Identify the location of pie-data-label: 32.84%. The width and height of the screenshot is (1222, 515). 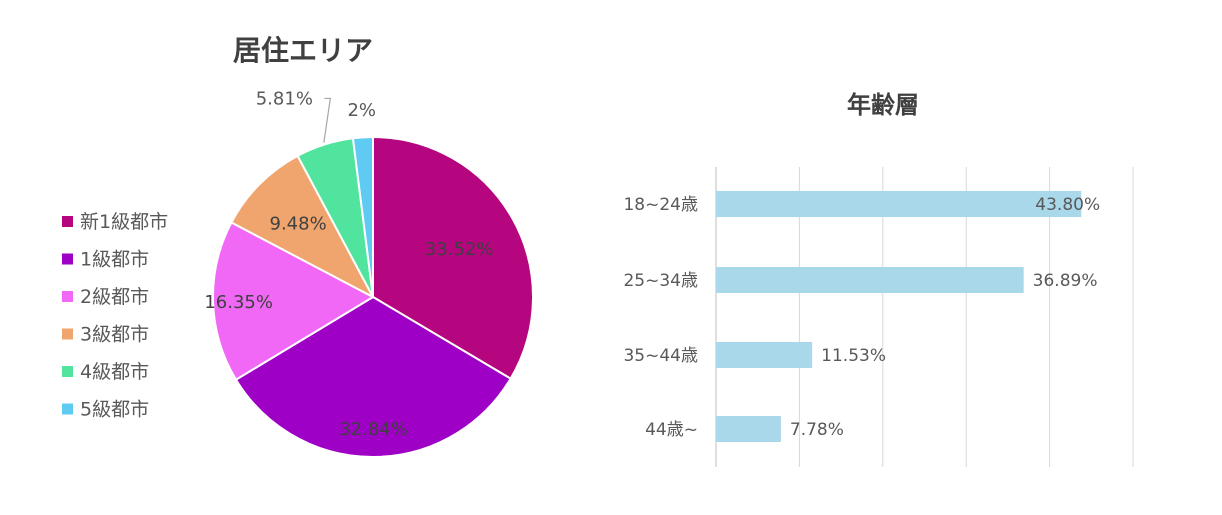
(373, 429).